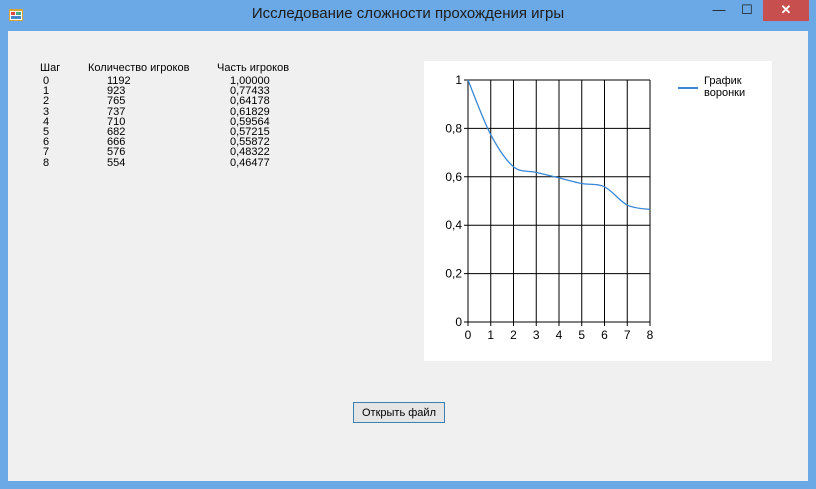 The height and width of the screenshot is (489, 816). Describe the element at coordinates (650, 335) in the screenshot. I see `x-tick-label: 8` at that location.